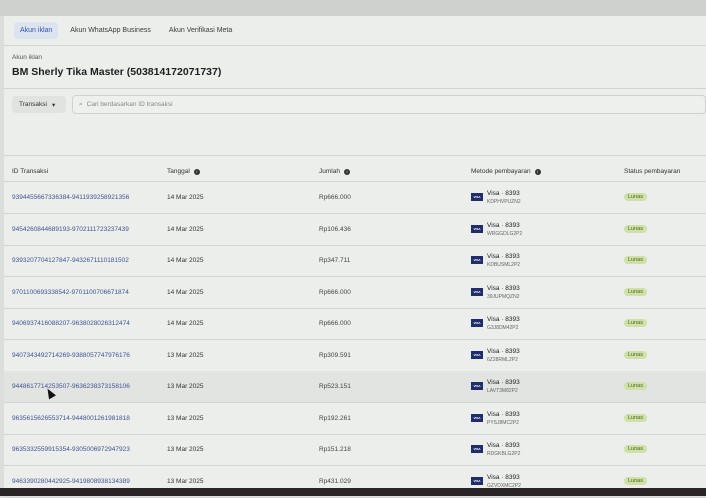 Image resolution: width=706 pixels, height=498 pixels. What do you see at coordinates (652, 171) in the screenshot?
I see `header-status: Status pembayaran` at bounding box center [652, 171].